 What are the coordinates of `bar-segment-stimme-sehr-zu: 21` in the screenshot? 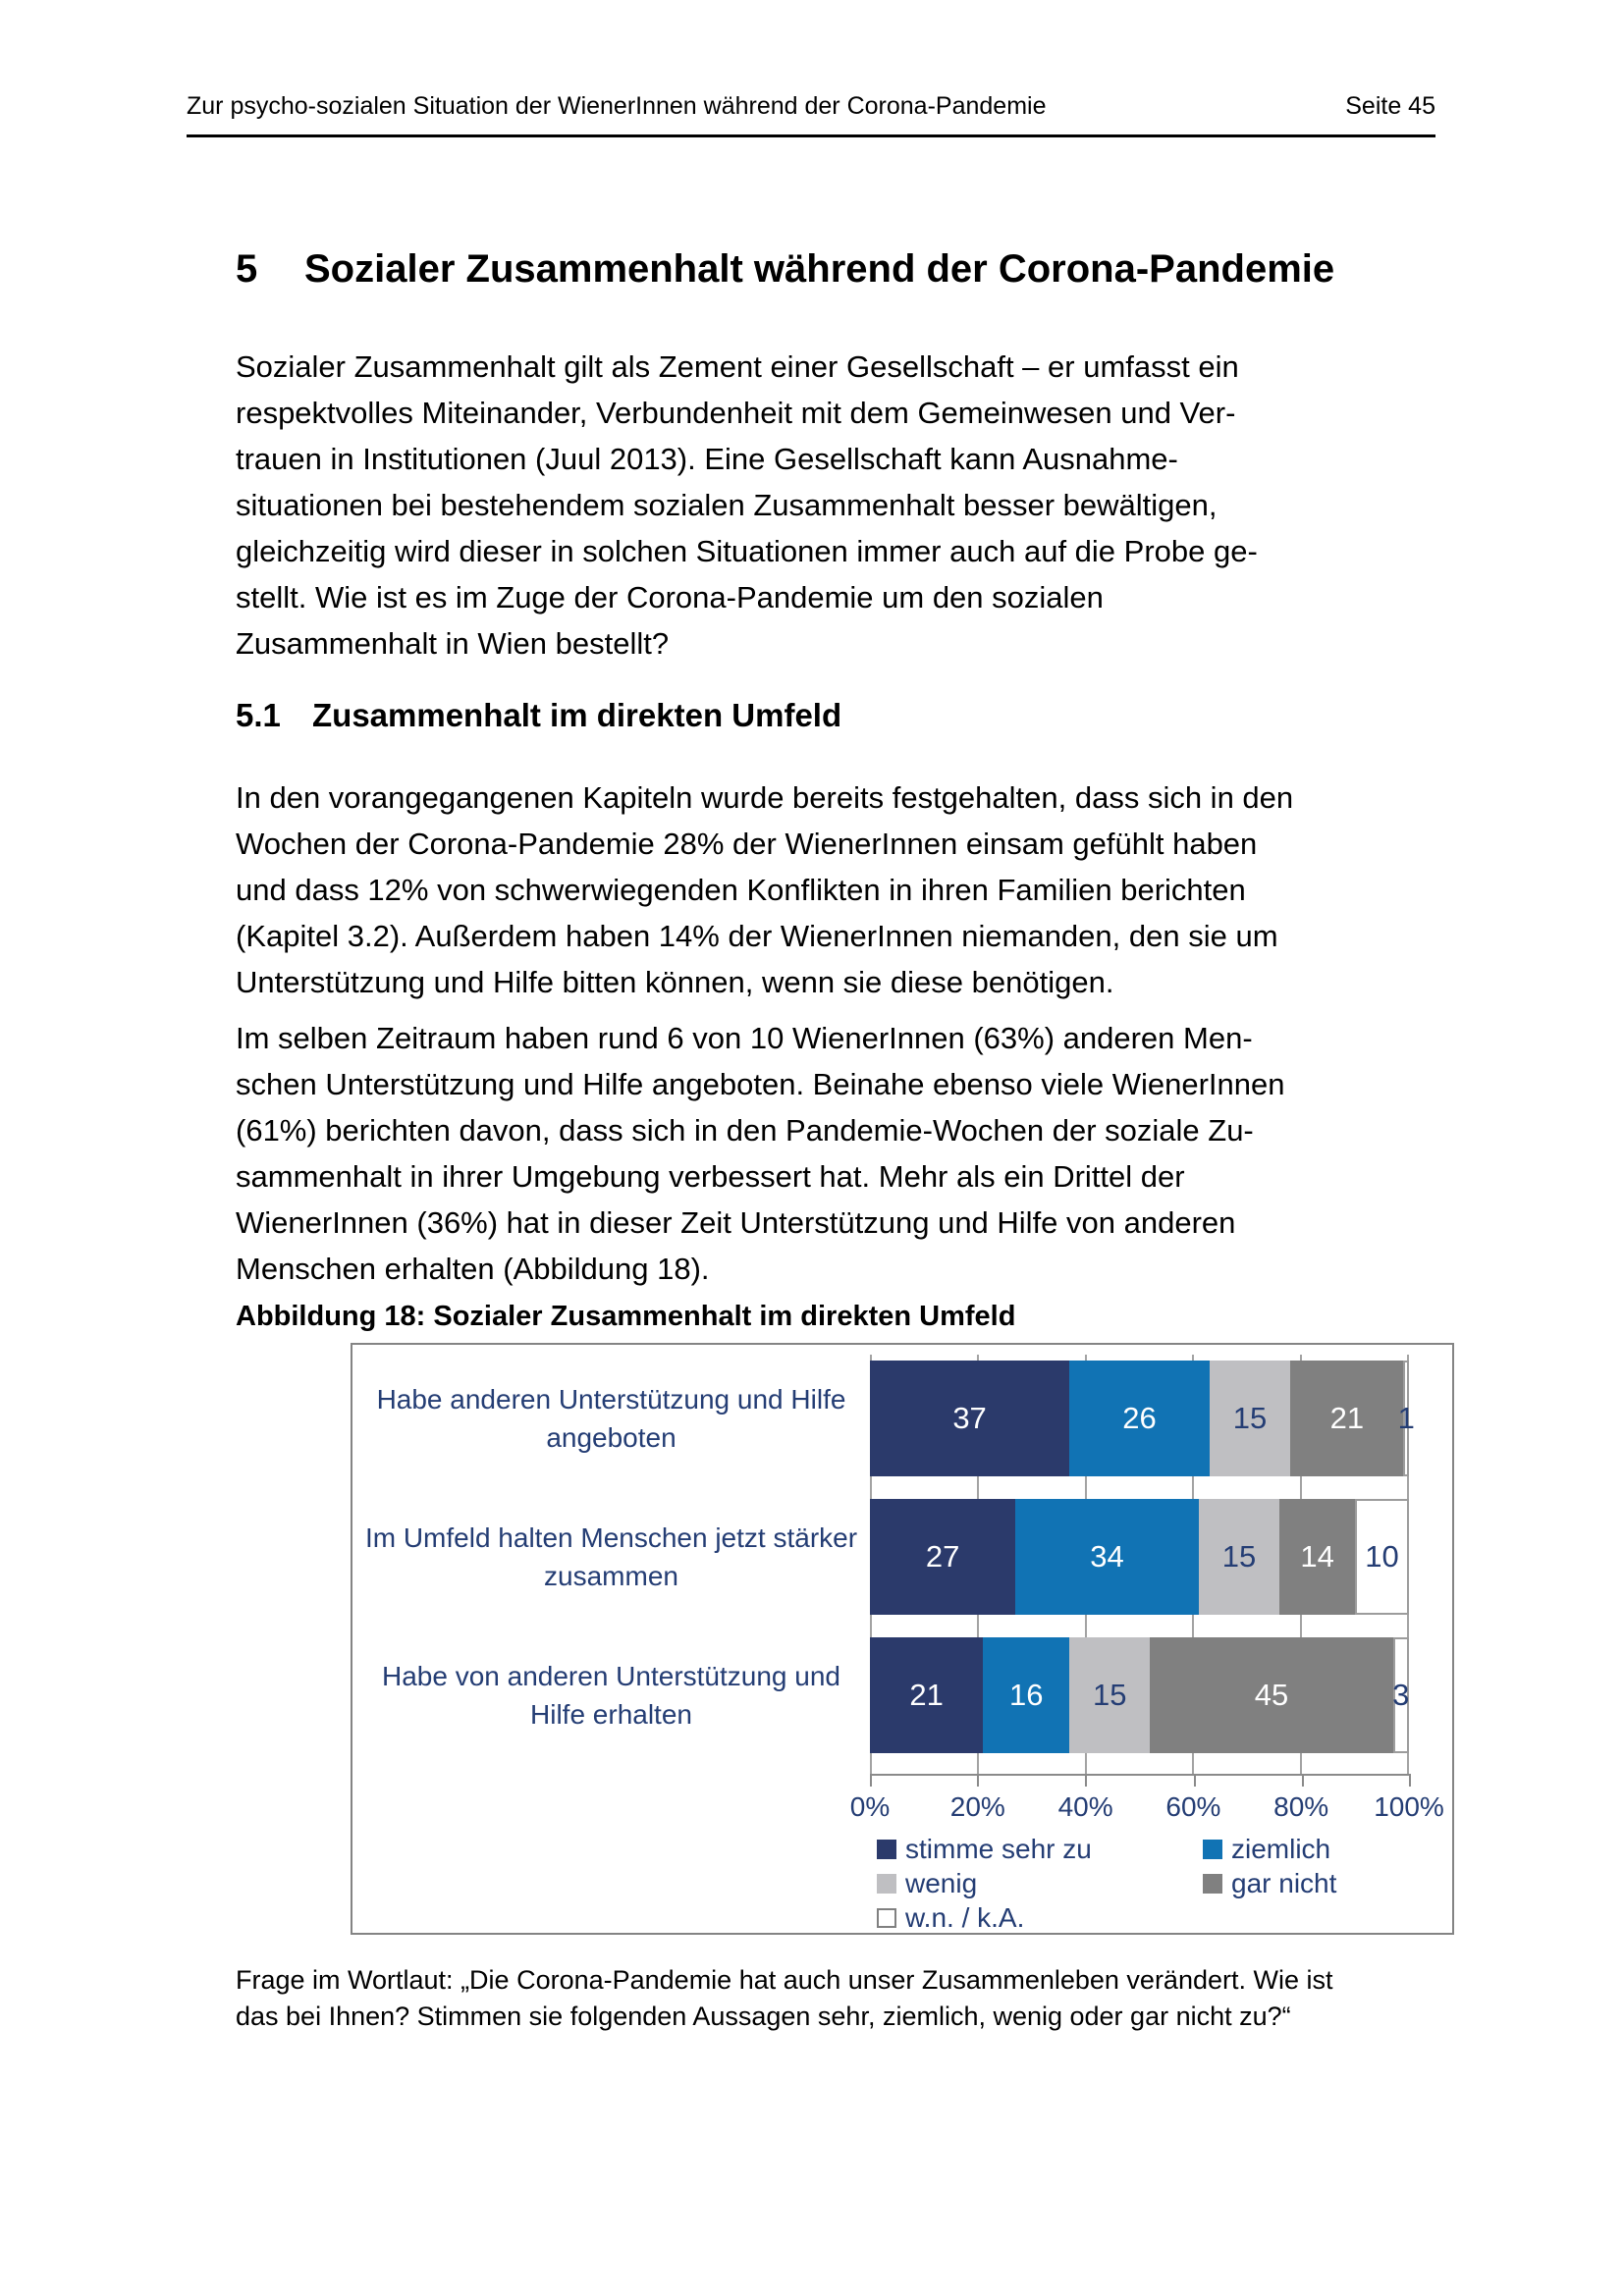 It's located at (927, 1695).